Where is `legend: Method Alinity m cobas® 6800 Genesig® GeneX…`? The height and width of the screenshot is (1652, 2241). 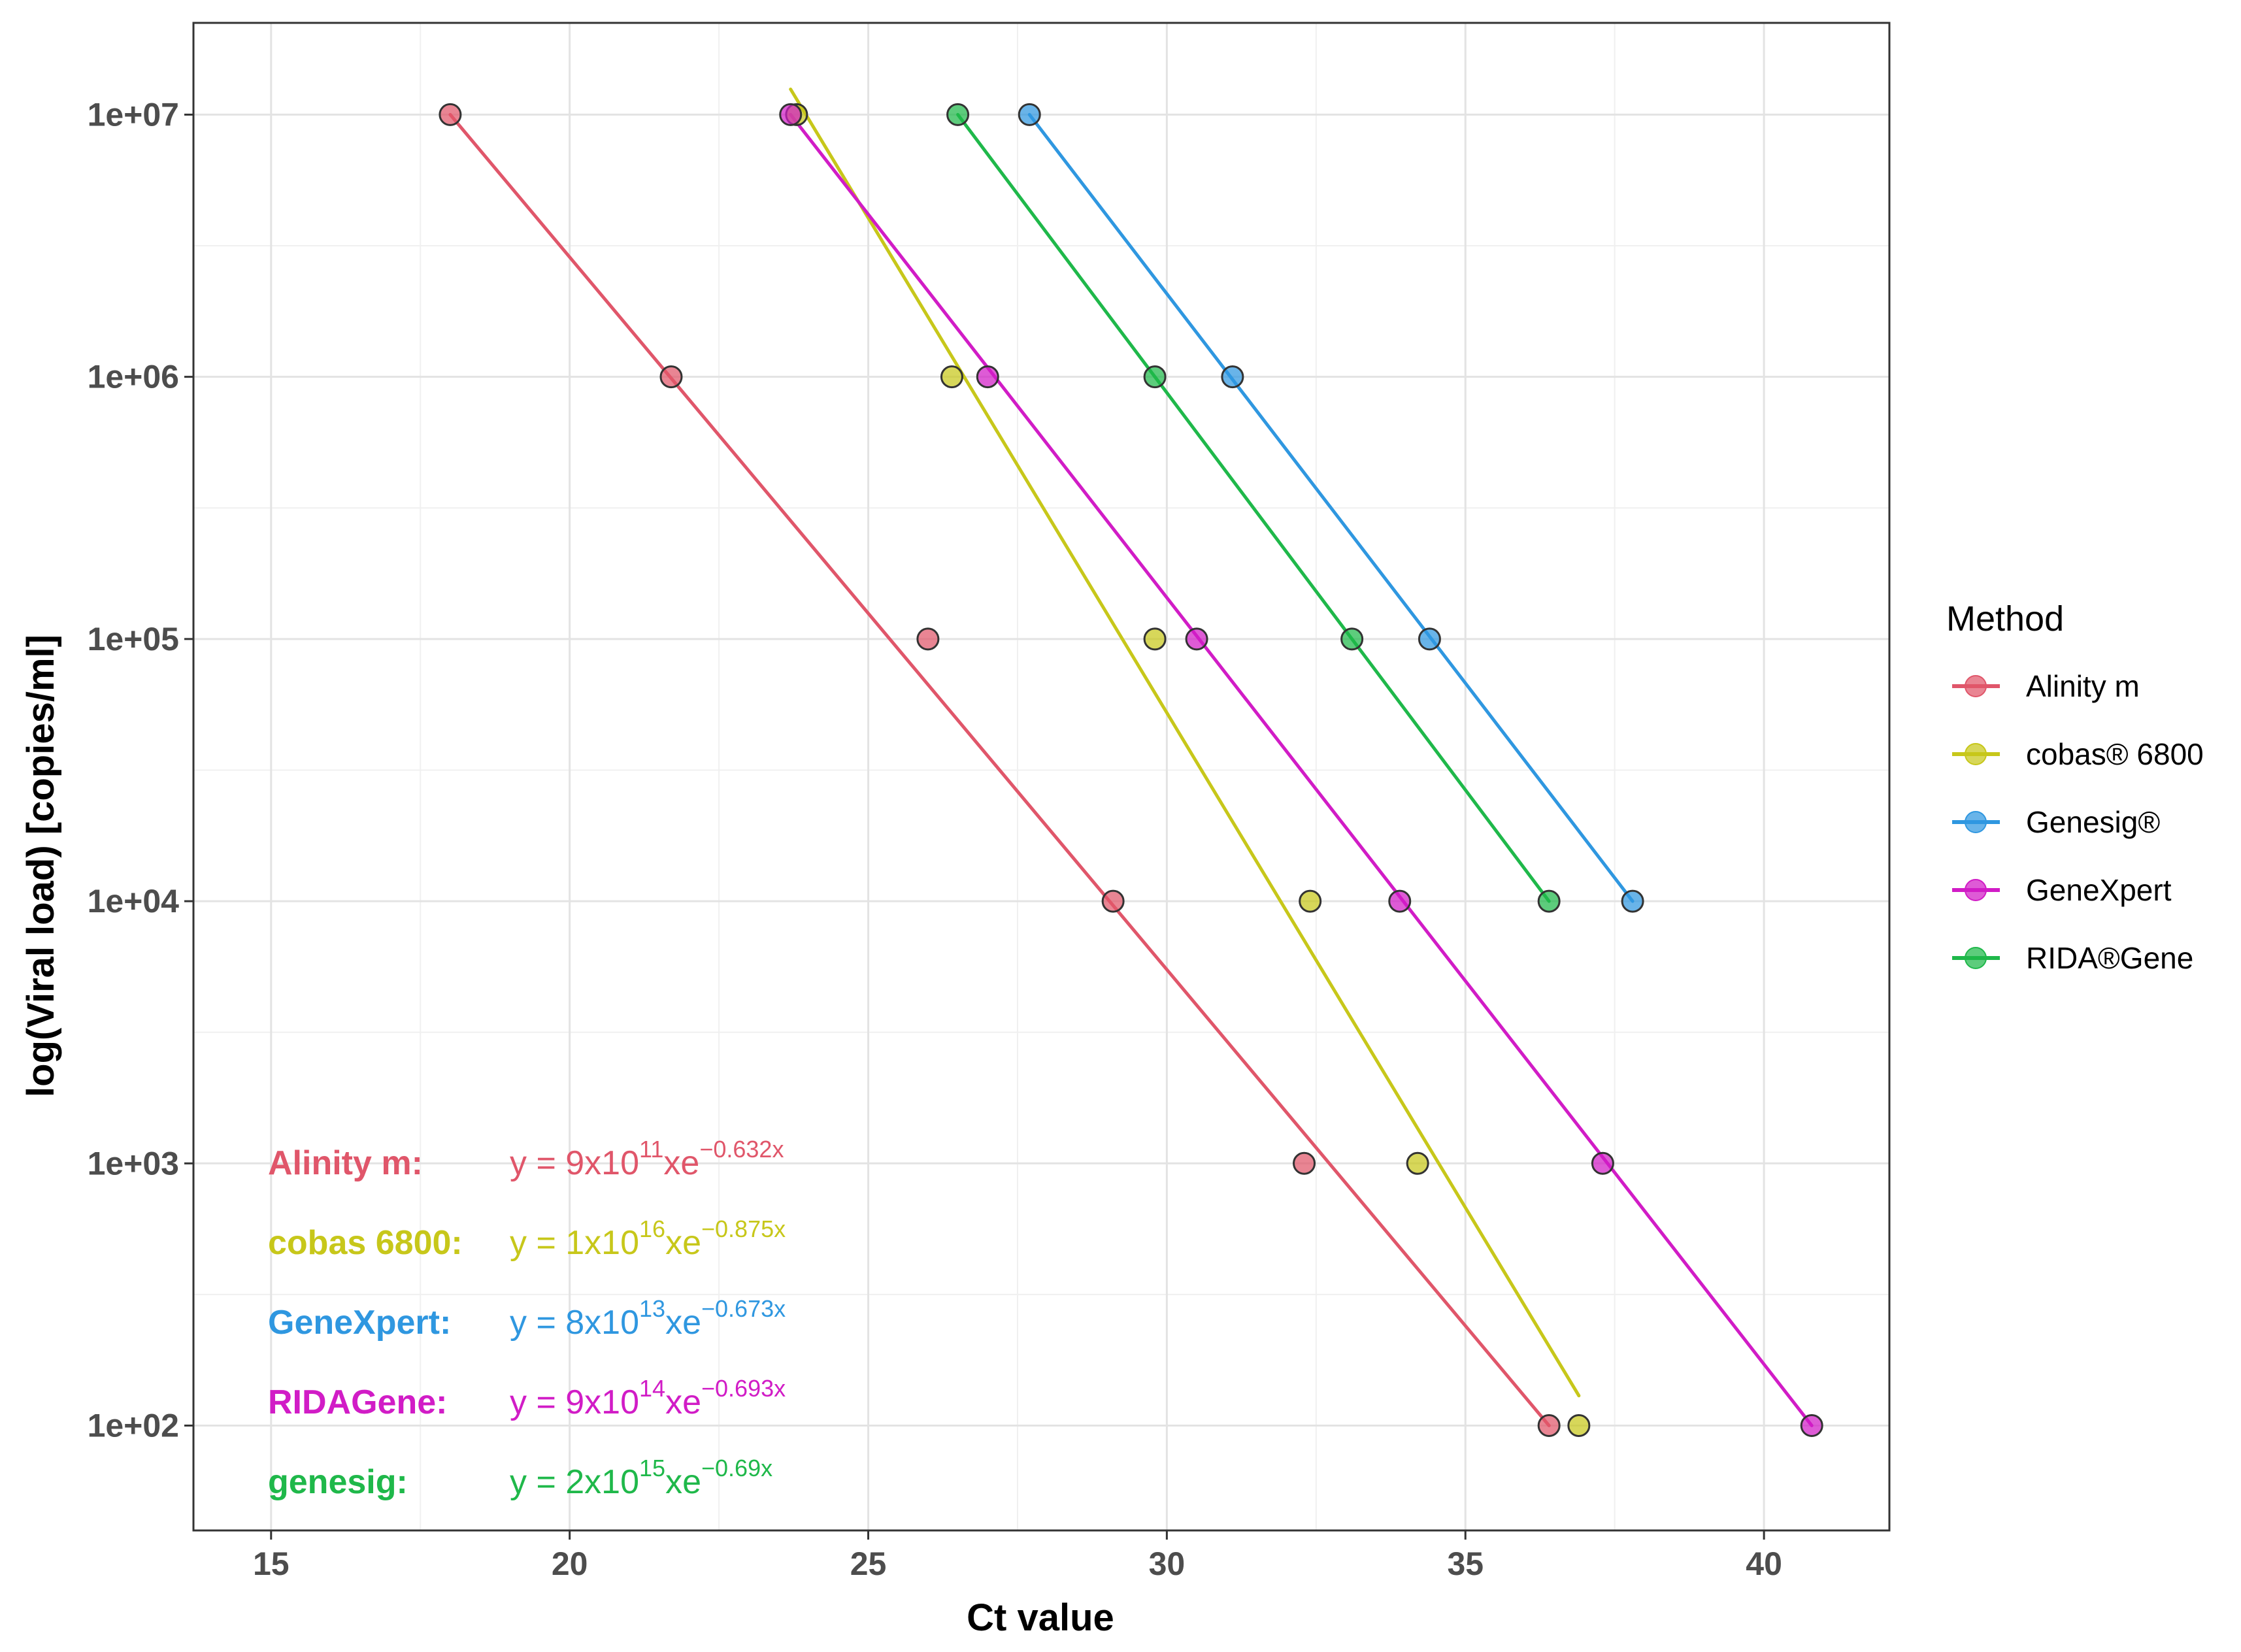 legend: Method Alinity m cobas® 6800 Genesig® GeneX… is located at coordinates (2075, 787).